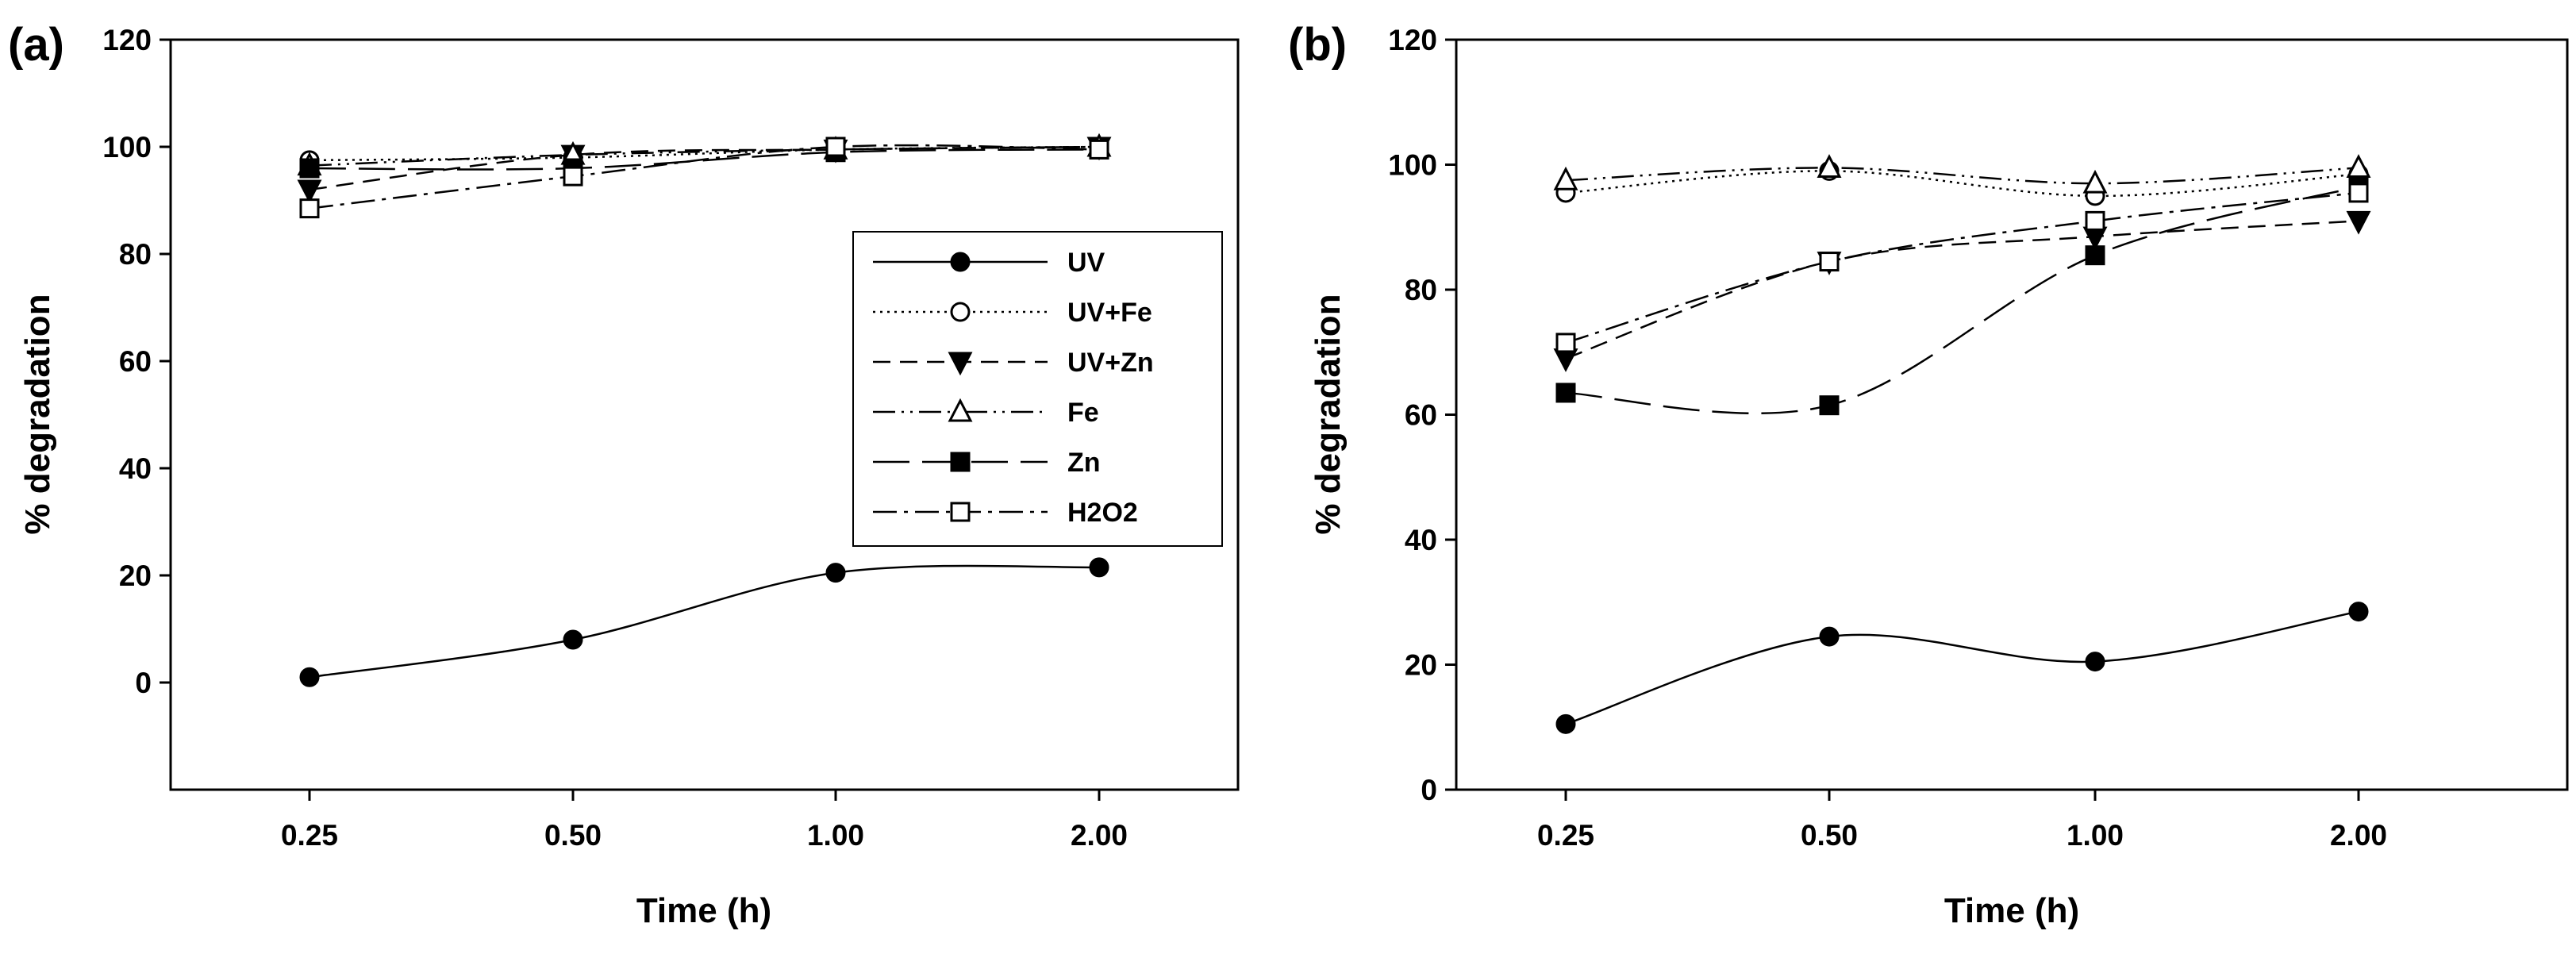 The height and width of the screenshot is (973, 2576). Describe the element at coordinates (135, 468) in the screenshot. I see `panel-a-y-tick-label: 40` at that location.